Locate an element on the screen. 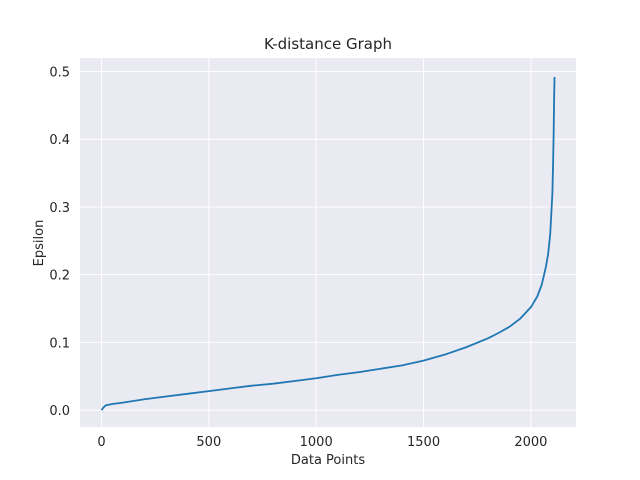 The height and width of the screenshot is (480, 640). y-tick-label: 0.0 is located at coordinates (59, 411).